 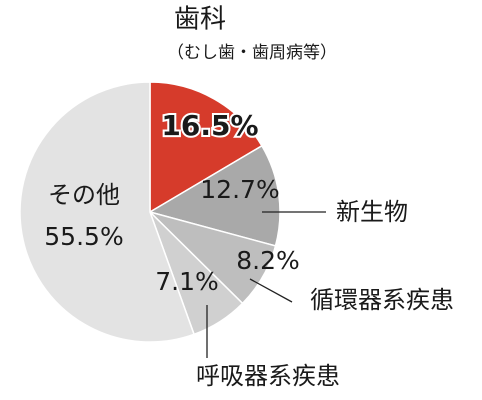 I want to click on category-label: 新生物, so click(x=372, y=212).